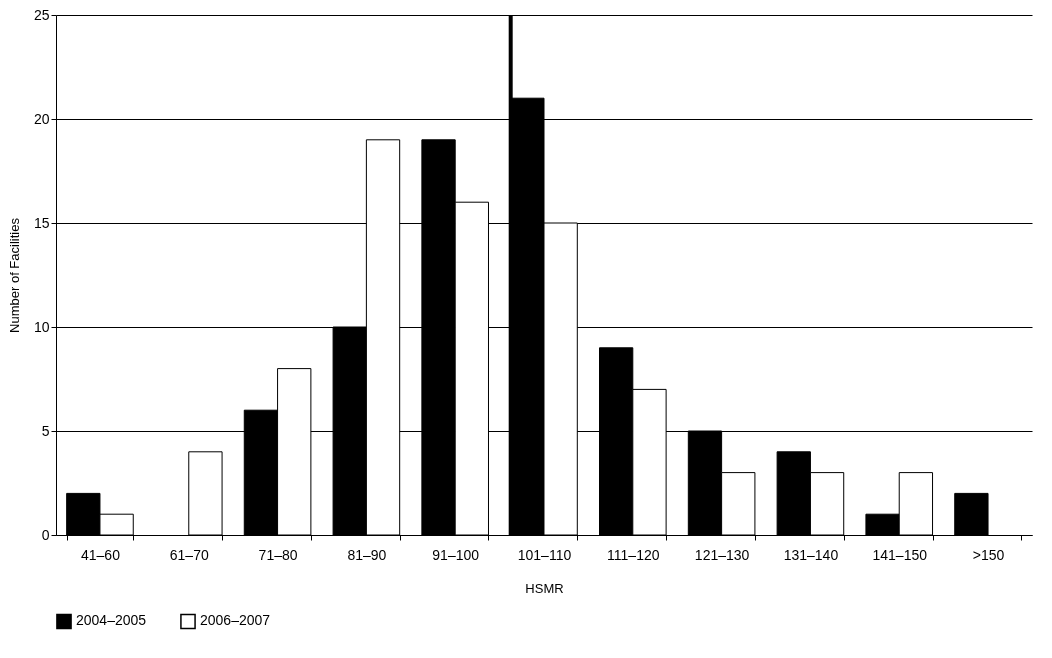 The image size is (1052, 658). Describe the element at coordinates (111, 620) in the screenshot. I see `legend-label: 2004–2005` at that location.